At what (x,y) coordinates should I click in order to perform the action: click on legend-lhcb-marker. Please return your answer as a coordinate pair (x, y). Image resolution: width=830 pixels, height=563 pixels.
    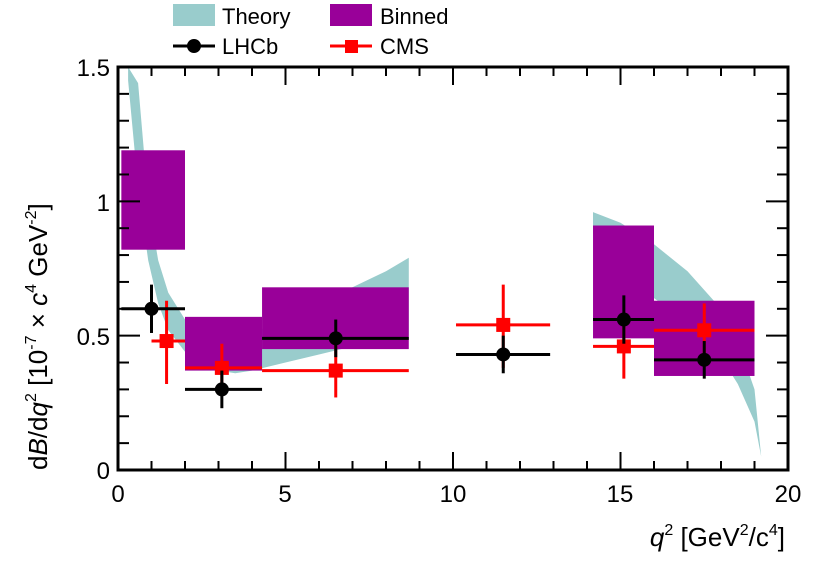
    Looking at the image, I should click on (194, 46).